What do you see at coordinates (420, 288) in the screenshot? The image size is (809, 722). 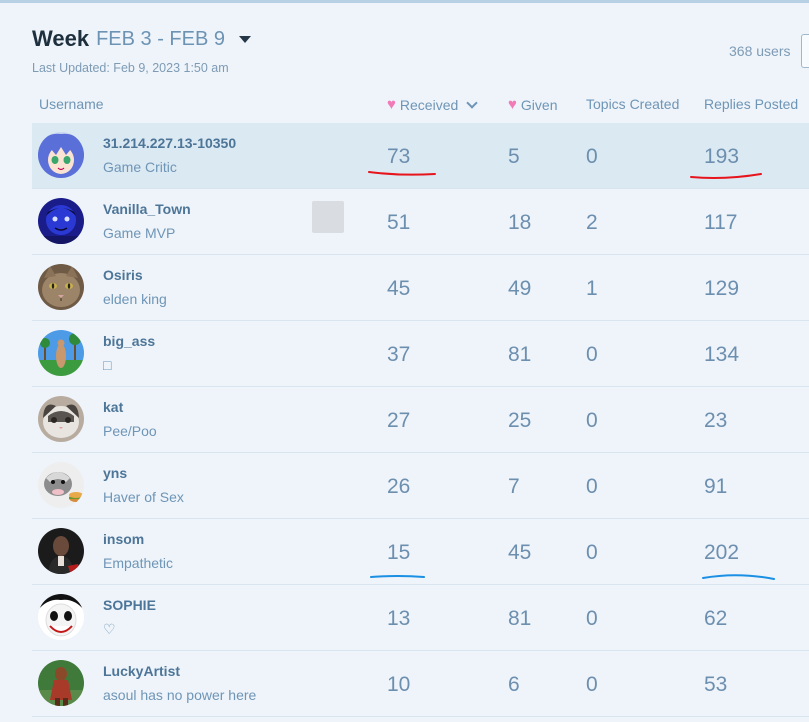 I see `table-row: Osiris elden king 45 49 1 129` at bounding box center [420, 288].